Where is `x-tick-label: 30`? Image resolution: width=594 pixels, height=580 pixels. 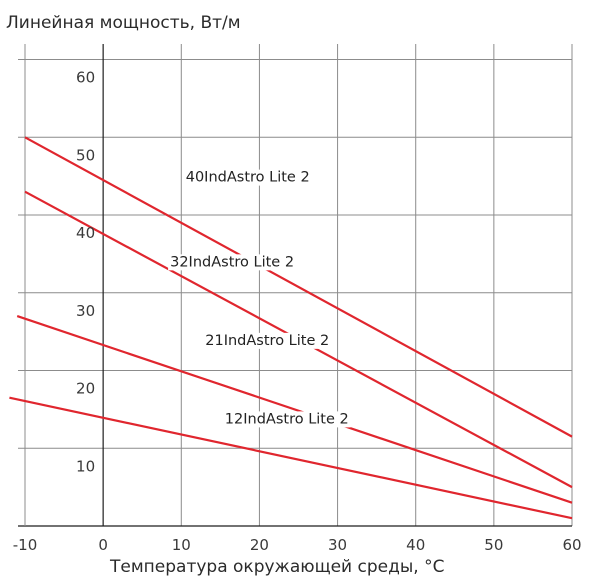
x-tick-label: 30 is located at coordinates (337, 545).